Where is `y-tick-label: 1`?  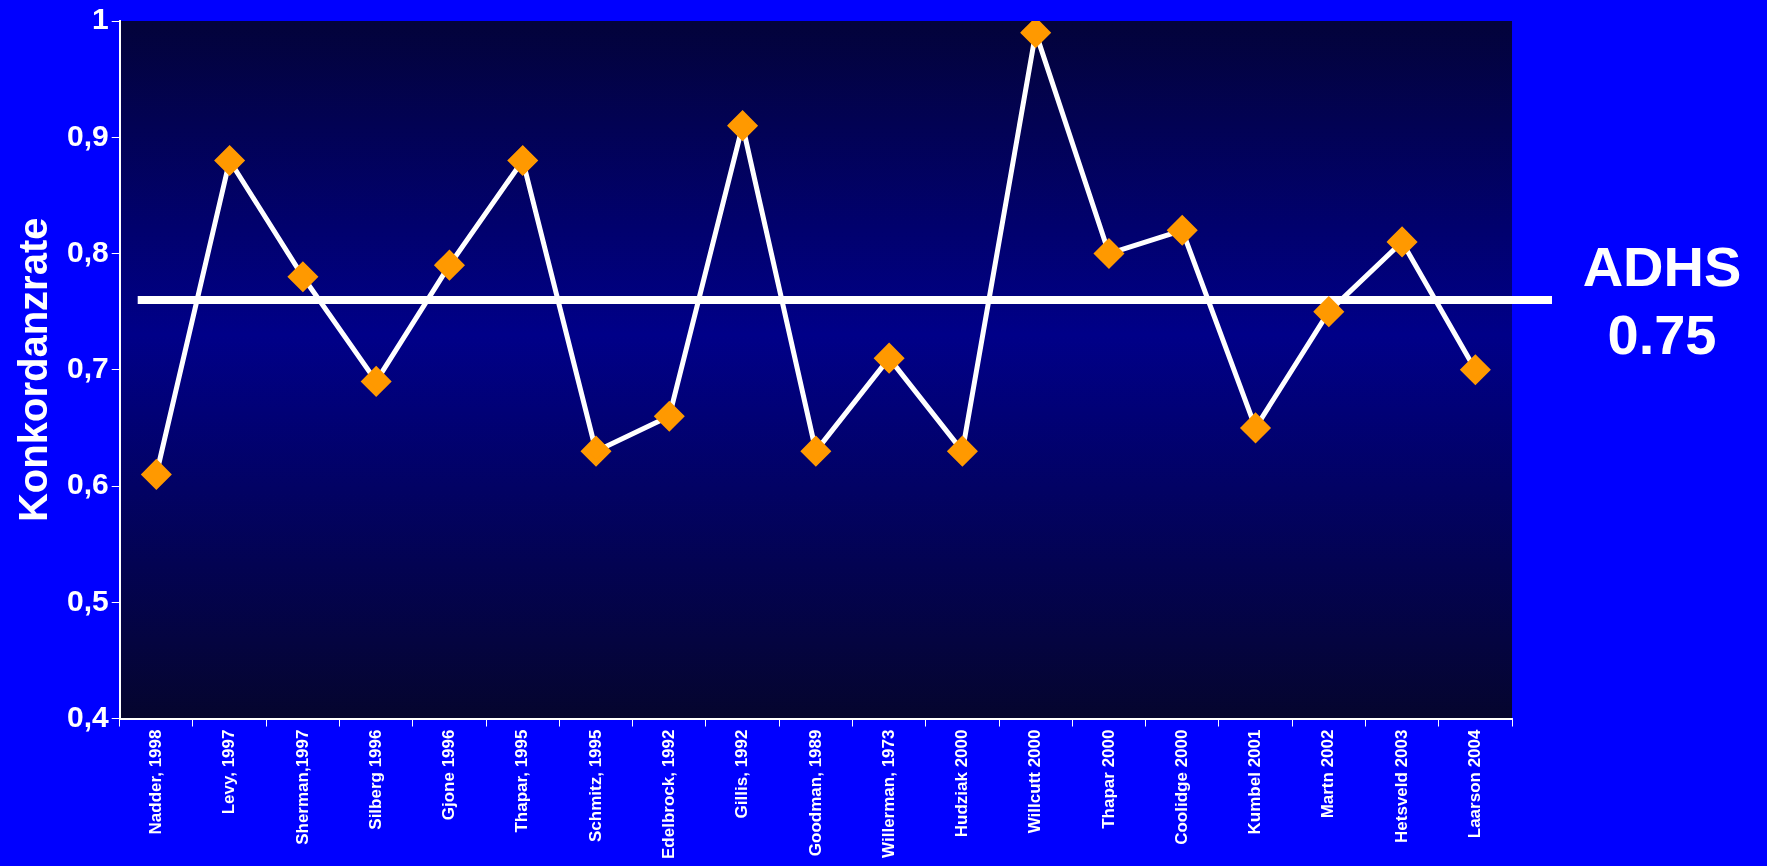 y-tick-label: 1 is located at coordinates (100, 19).